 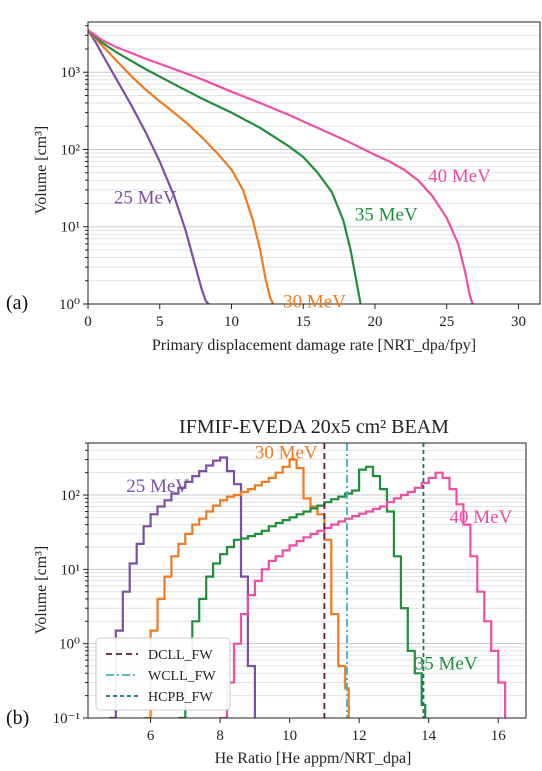 I want to click on panel-a-series-labels: 25 MeV 30 MeV 35 MeV 40 MeV, so click(x=302, y=239).